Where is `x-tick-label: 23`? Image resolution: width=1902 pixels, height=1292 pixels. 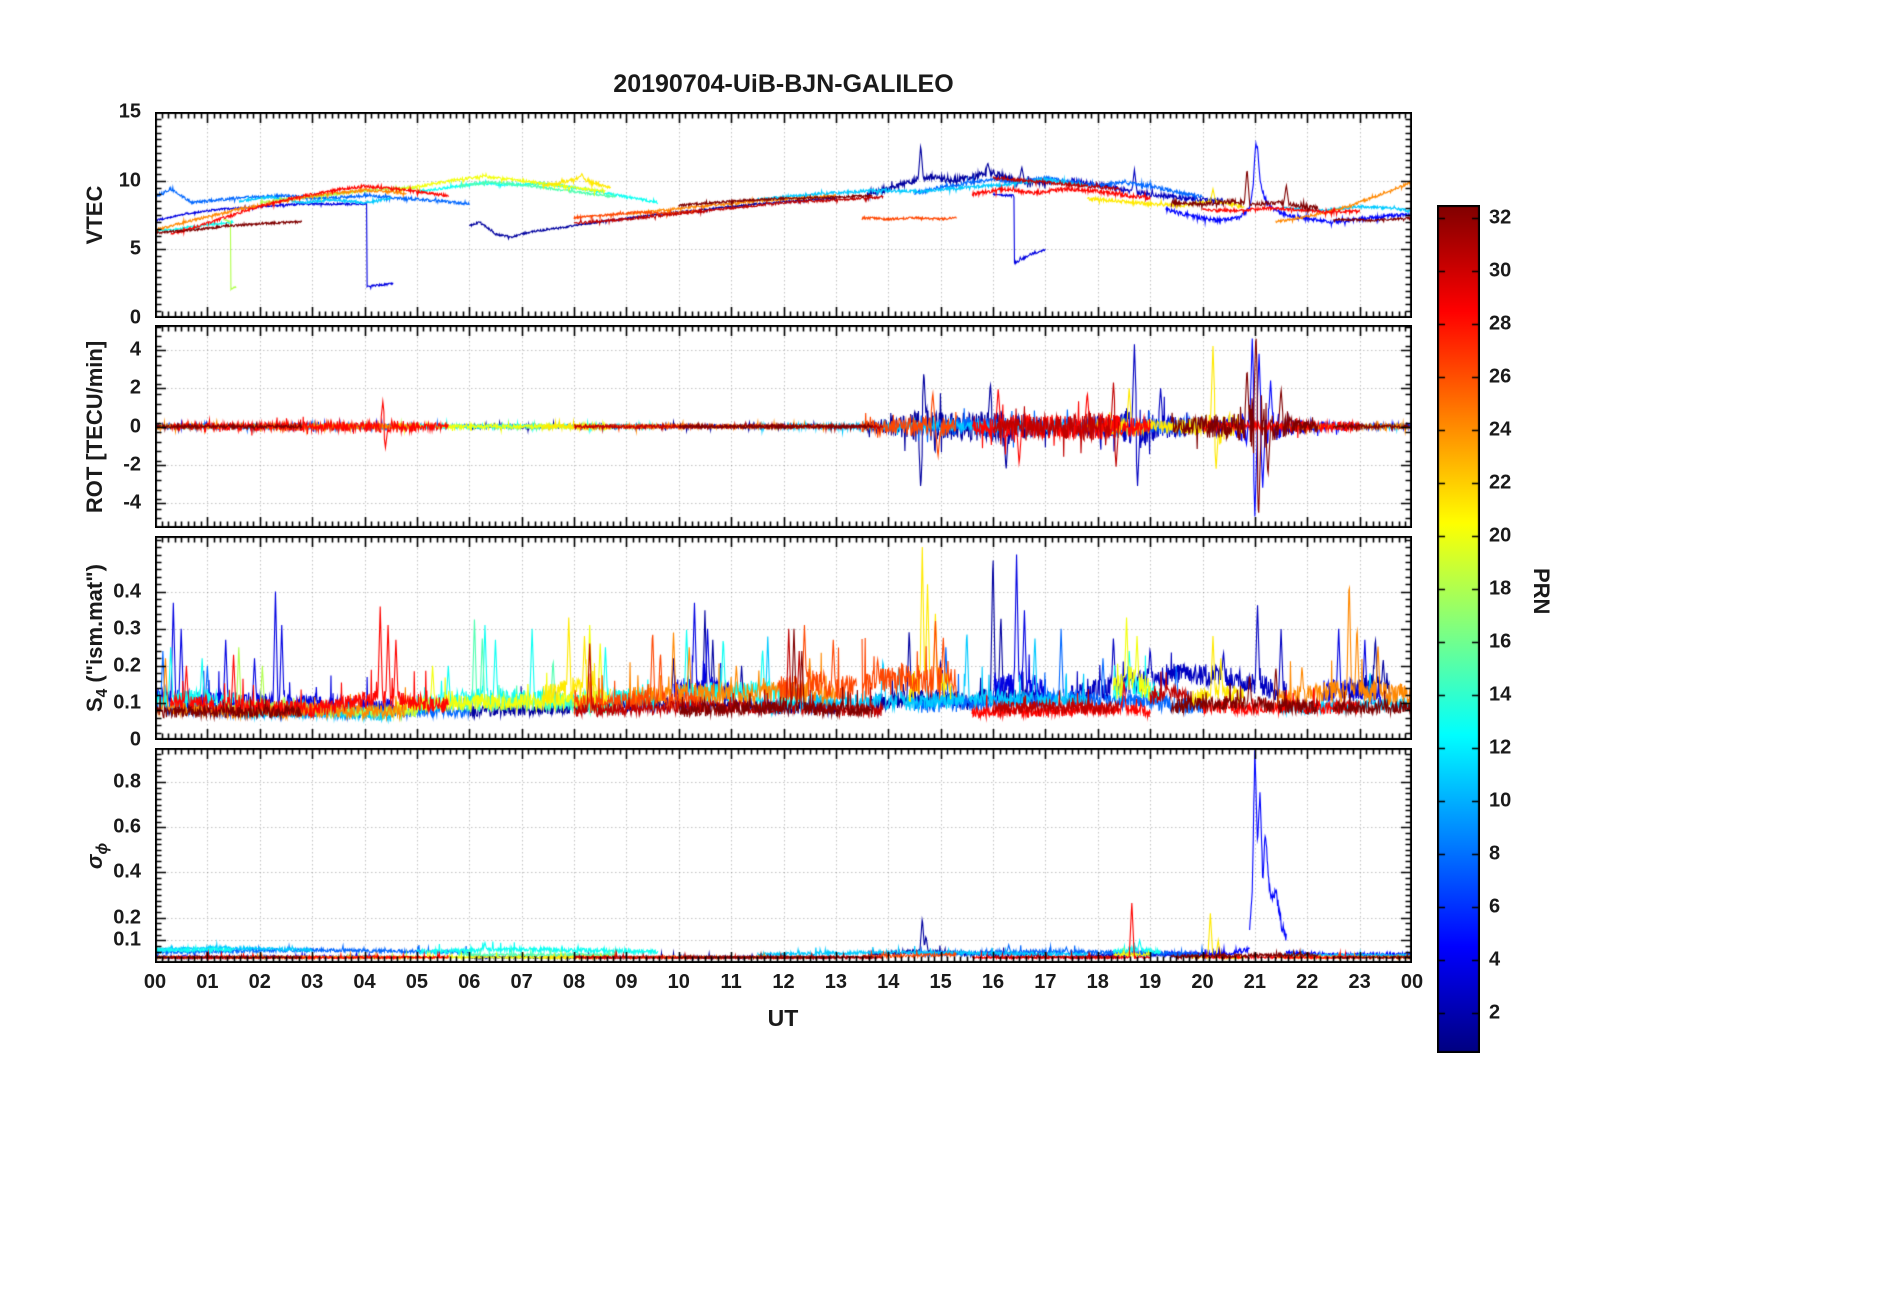
x-tick-label: 23 is located at coordinates (1359, 982).